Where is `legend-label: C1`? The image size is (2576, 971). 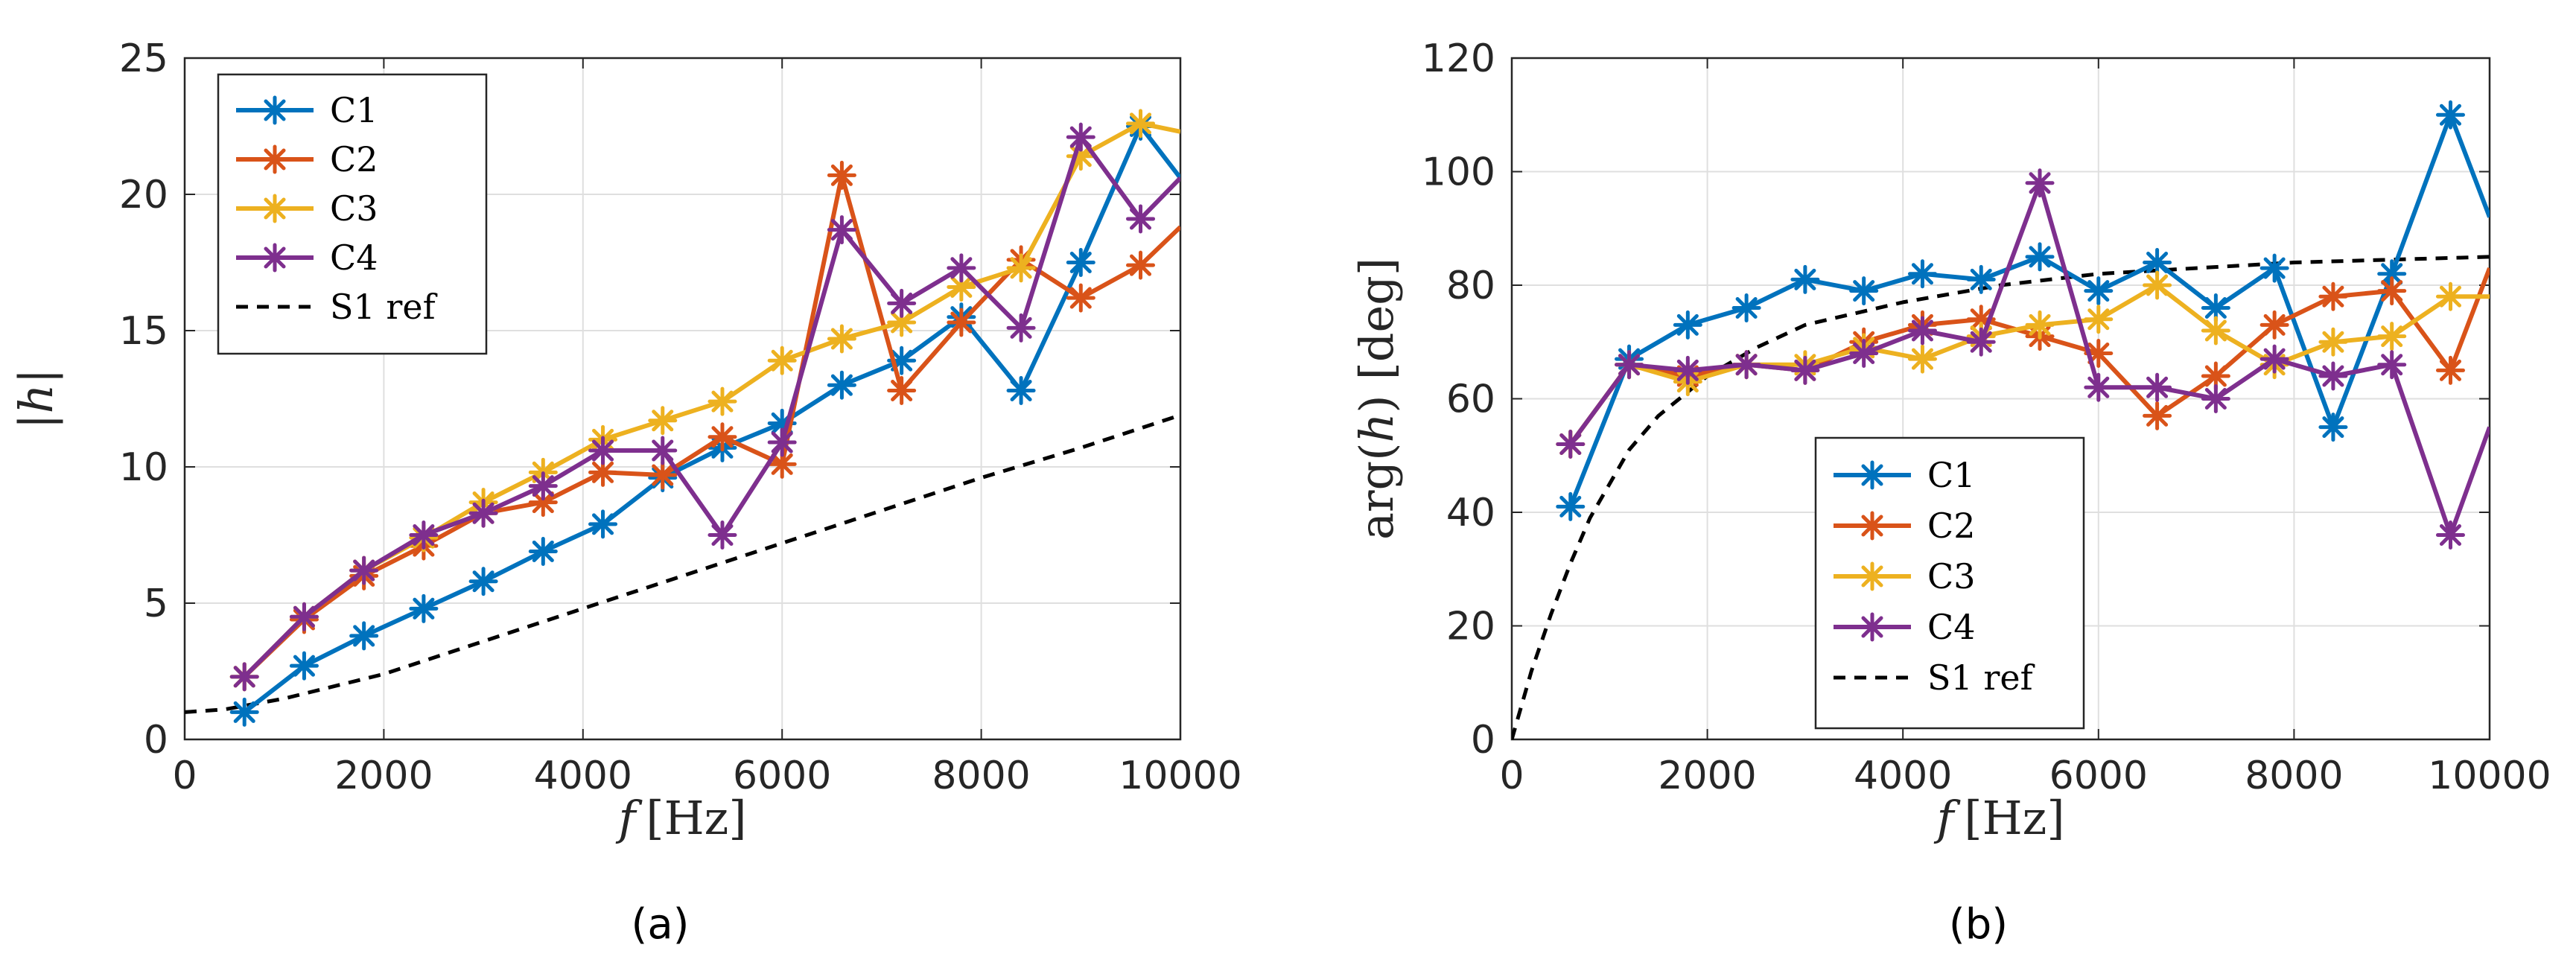 legend-label: C1 is located at coordinates (1951, 475).